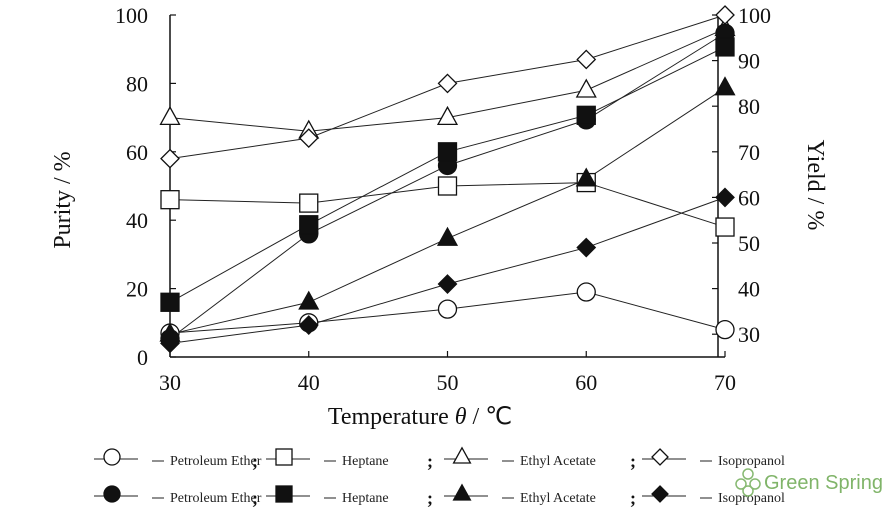  Describe the element at coordinates (284, 457) in the screenshot. I see `legend-marker-square-open` at that location.